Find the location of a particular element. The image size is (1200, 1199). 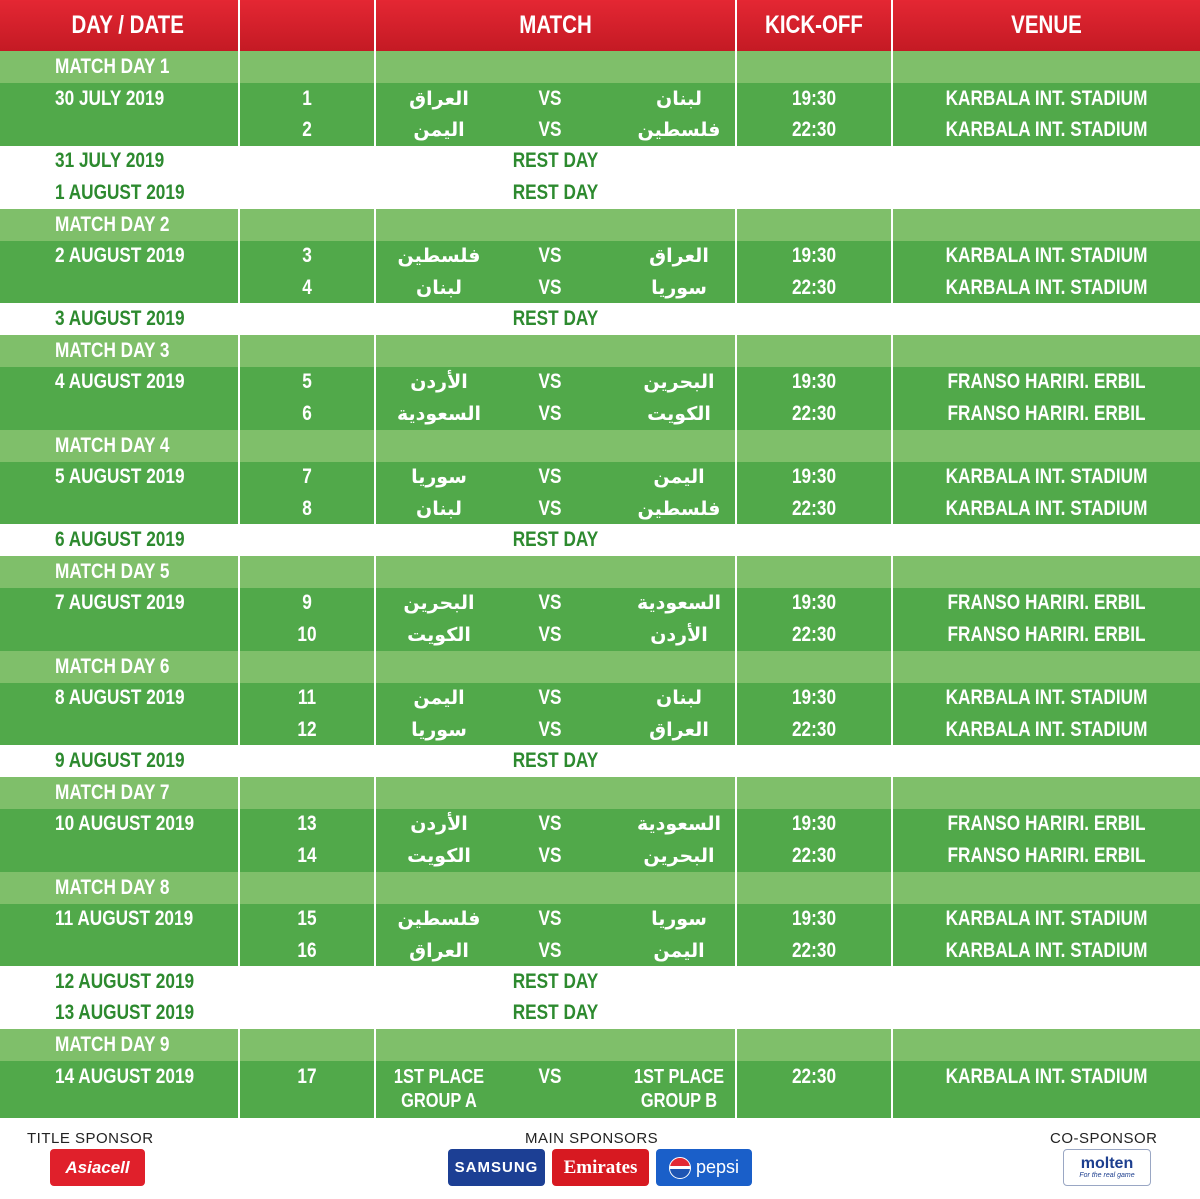

team-home: فلسطين is located at coordinates (679, 130).